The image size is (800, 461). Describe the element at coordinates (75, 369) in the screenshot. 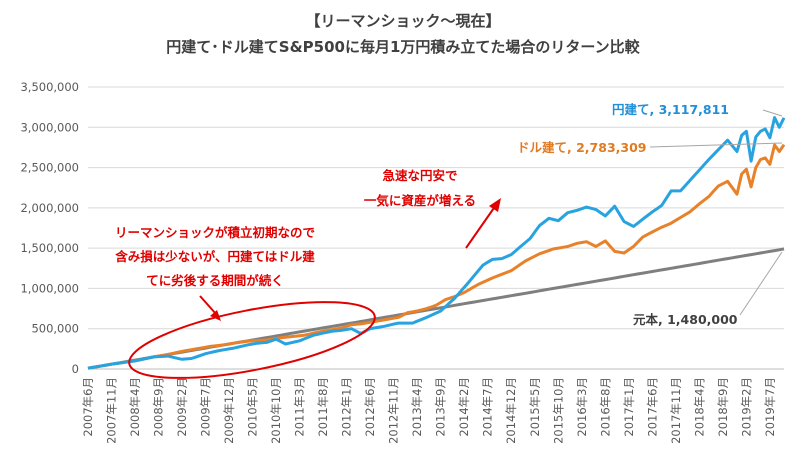

I see `y-tick-label: 0` at that location.